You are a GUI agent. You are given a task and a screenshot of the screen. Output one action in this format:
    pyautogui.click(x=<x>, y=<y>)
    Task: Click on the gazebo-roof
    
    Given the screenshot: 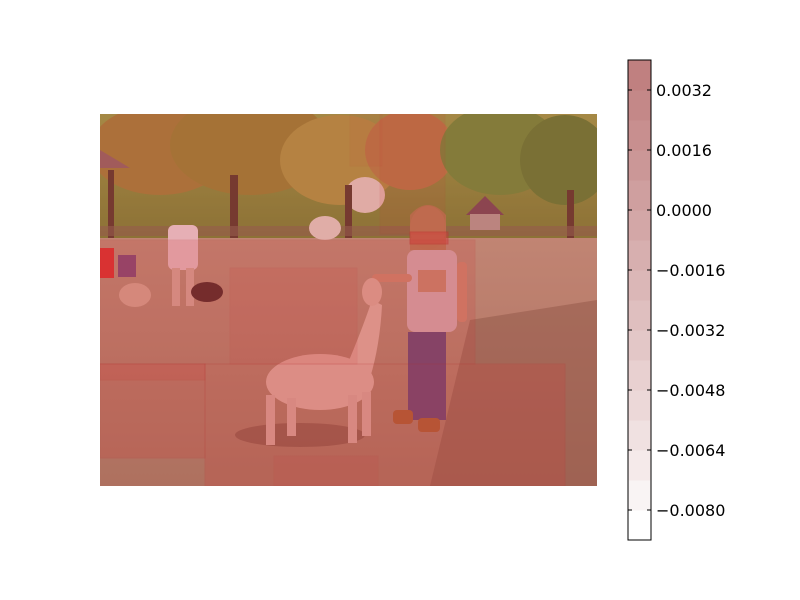 What is the action you would take?
    pyautogui.click(x=115, y=159)
    